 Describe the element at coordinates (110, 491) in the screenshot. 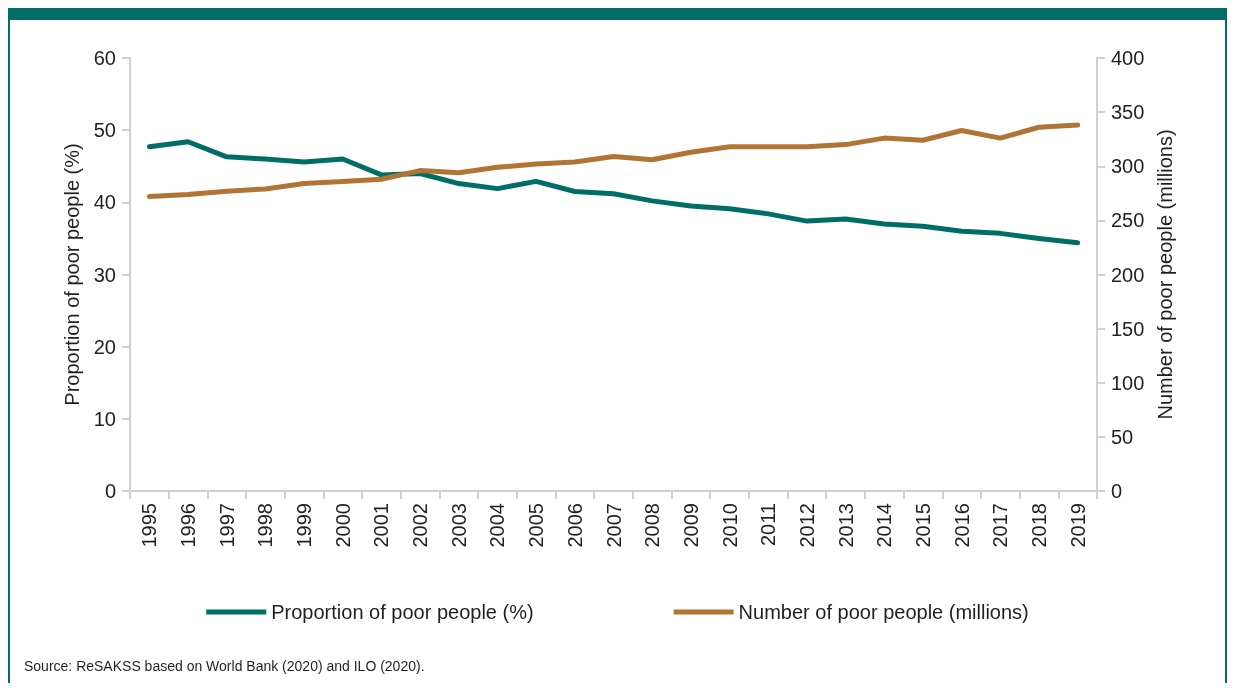

I see `y-tick-label: 0` at that location.